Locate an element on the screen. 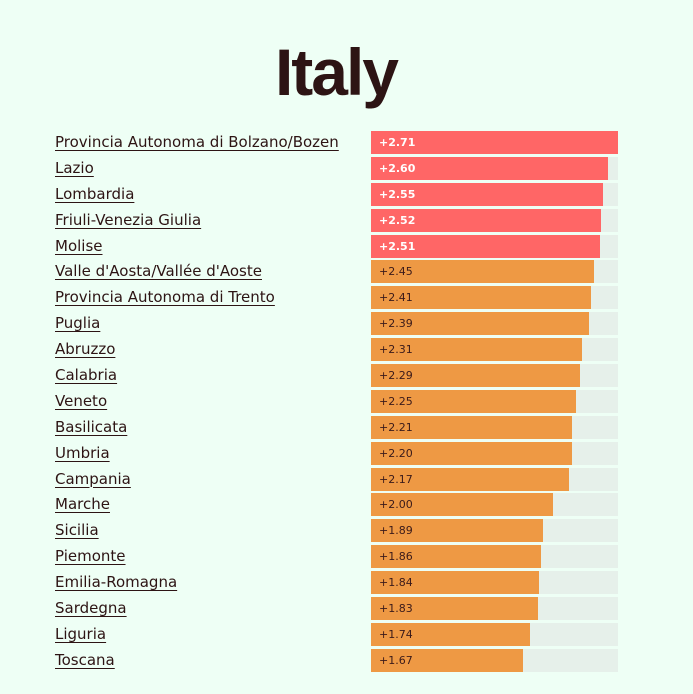 This screenshot has width=693, height=694. bar-value-label: +2.00 is located at coordinates (396, 505).